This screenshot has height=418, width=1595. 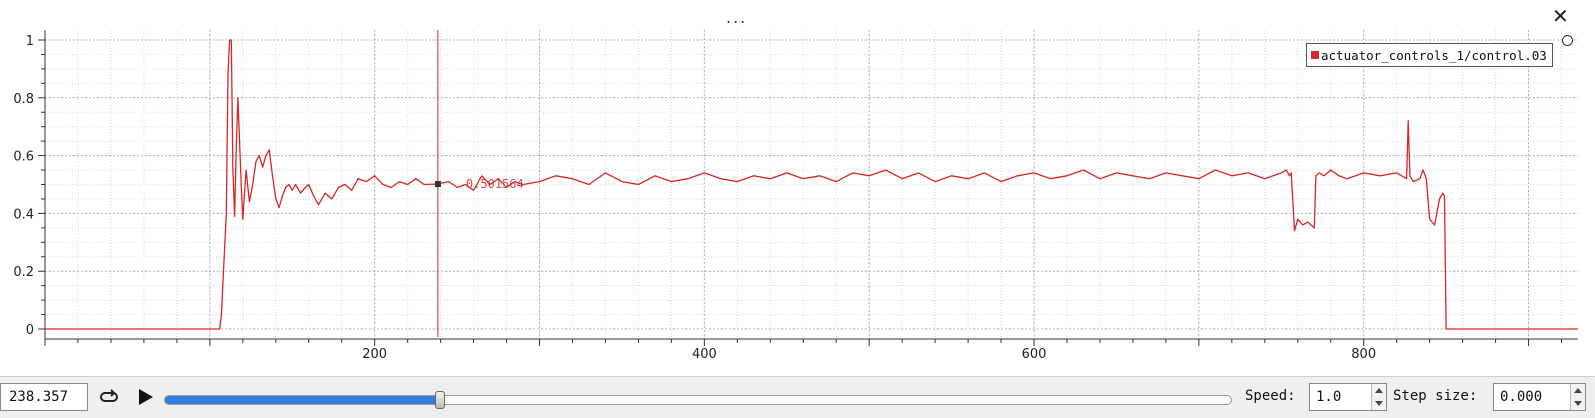 What do you see at coordinates (1567, 40) in the screenshot?
I see `legend-resize-handle` at bounding box center [1567, 40].